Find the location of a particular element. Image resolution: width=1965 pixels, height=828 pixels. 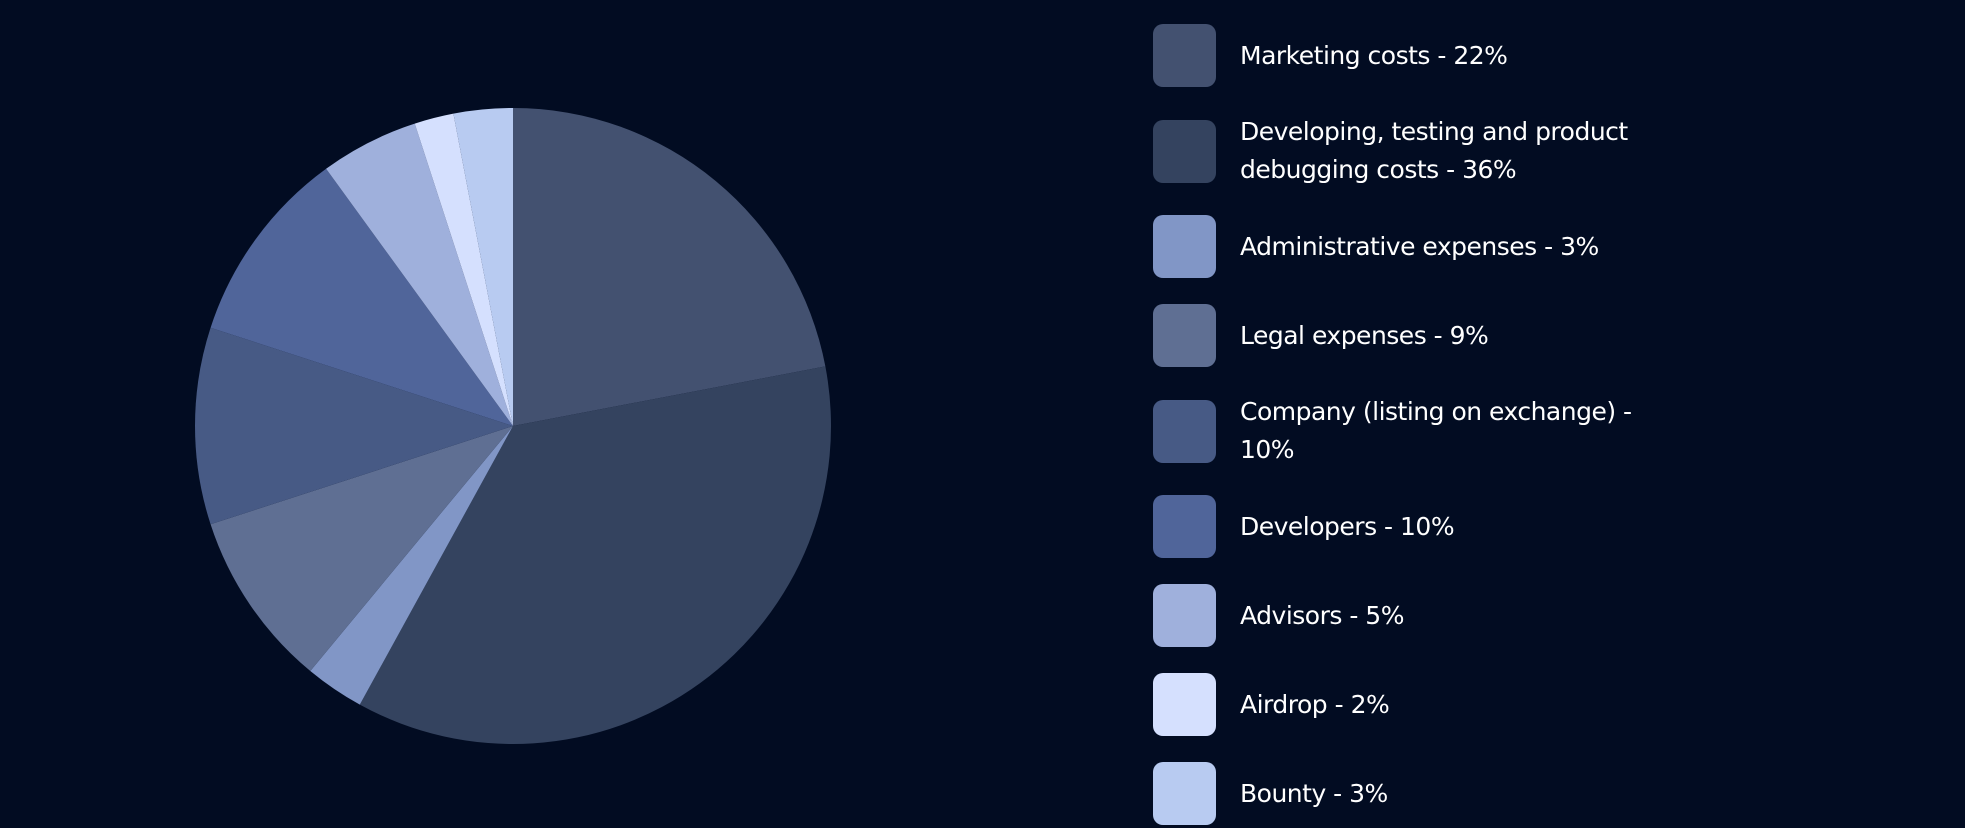

legend-item: Company (listing on exchange) - 10% is located at coordinates (1421, 431).